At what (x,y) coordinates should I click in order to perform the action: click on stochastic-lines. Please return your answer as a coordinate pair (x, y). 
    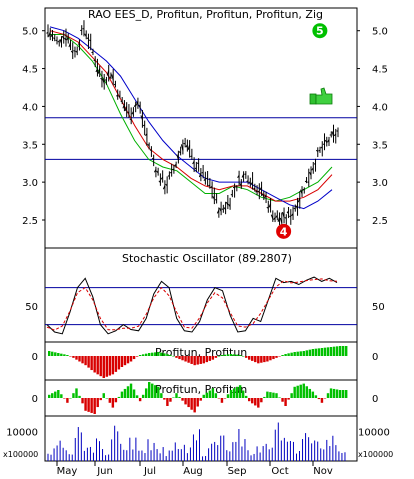
    Looking at the image, I should click on (192, 305).